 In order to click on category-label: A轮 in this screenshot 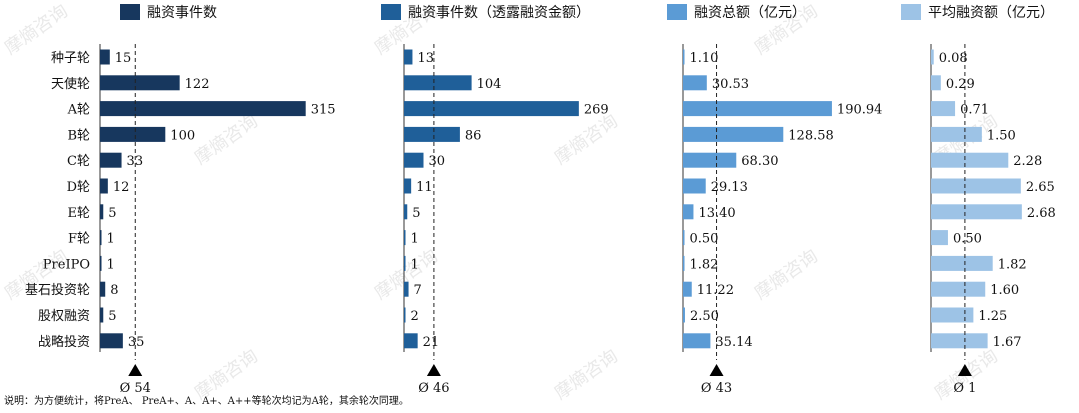, I will do `click(78, 110)`.